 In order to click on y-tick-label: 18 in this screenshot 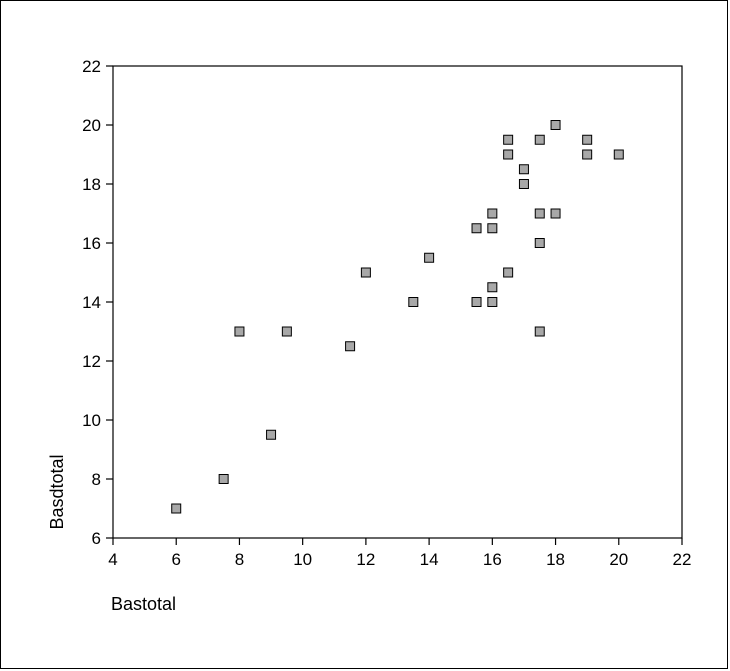, I will do `click(91, 184)`.